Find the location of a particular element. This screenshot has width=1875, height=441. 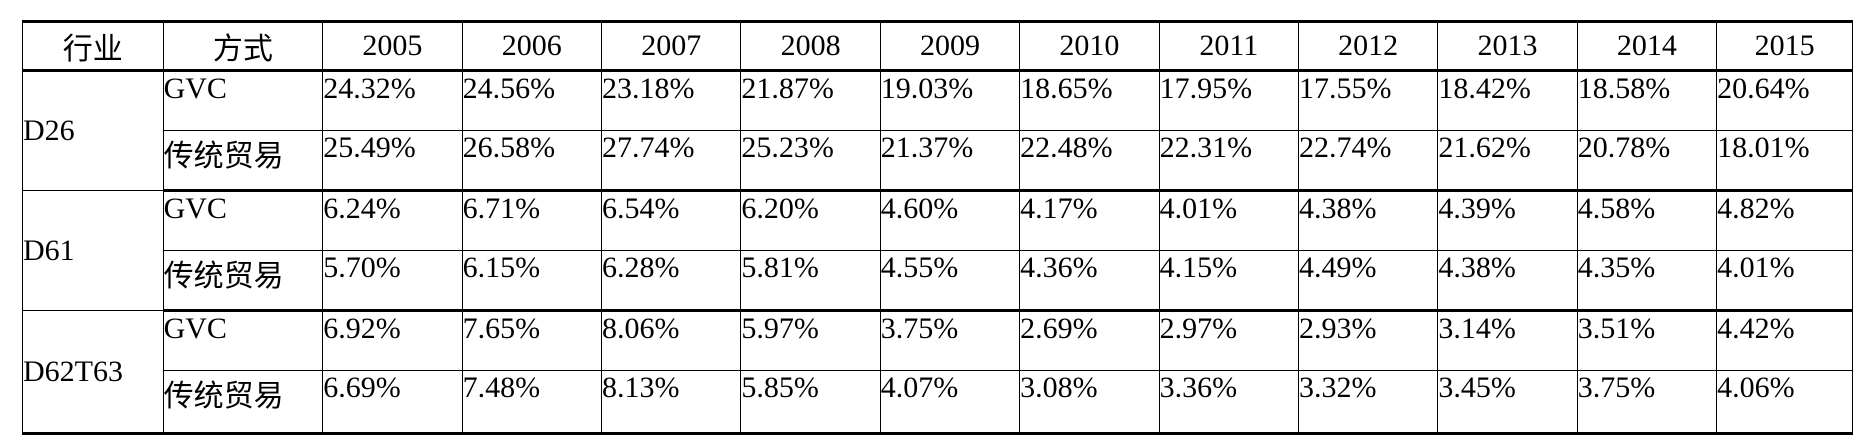

value-cell: 2.97% is located at coordinates (1228, 340).